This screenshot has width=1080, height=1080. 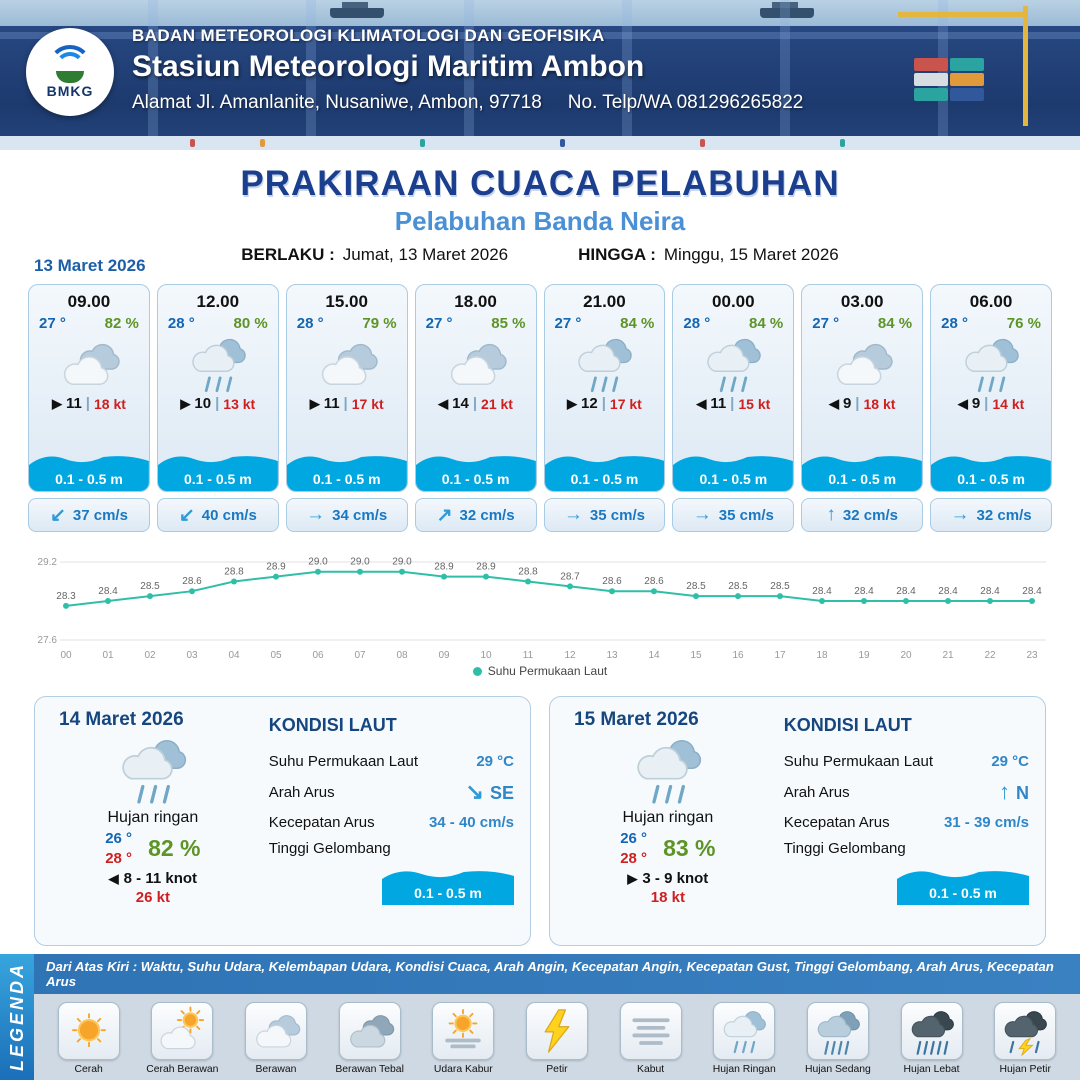 What do you see at coordinates (70, 64) in the screenshot?
I see `bmkg-emblem-icon` at bounding box center [70, 64].